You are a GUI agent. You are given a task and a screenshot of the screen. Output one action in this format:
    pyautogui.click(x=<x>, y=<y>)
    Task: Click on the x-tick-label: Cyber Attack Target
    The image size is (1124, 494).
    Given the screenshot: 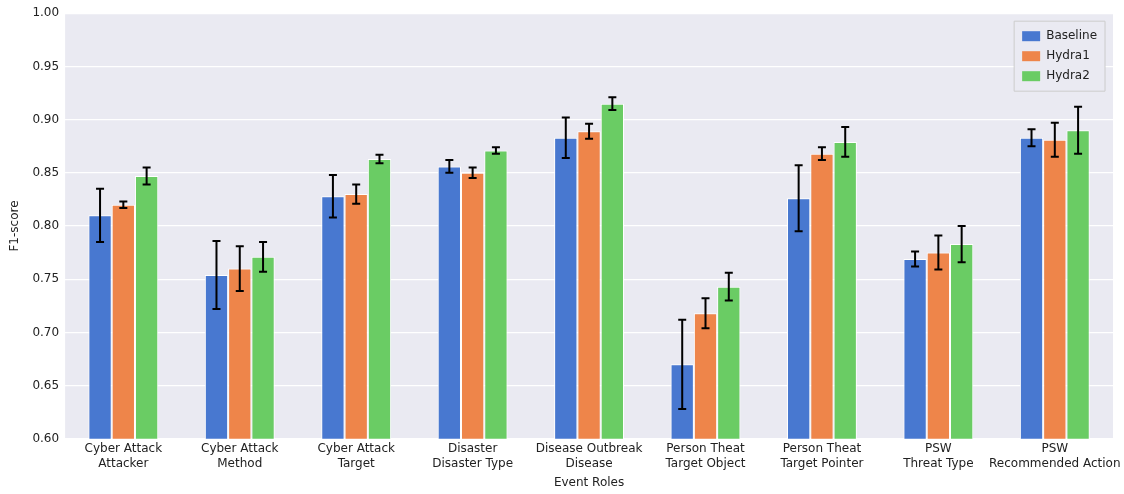 What is the action you would take?
    pyautogui.click(x=356, y=455)
    